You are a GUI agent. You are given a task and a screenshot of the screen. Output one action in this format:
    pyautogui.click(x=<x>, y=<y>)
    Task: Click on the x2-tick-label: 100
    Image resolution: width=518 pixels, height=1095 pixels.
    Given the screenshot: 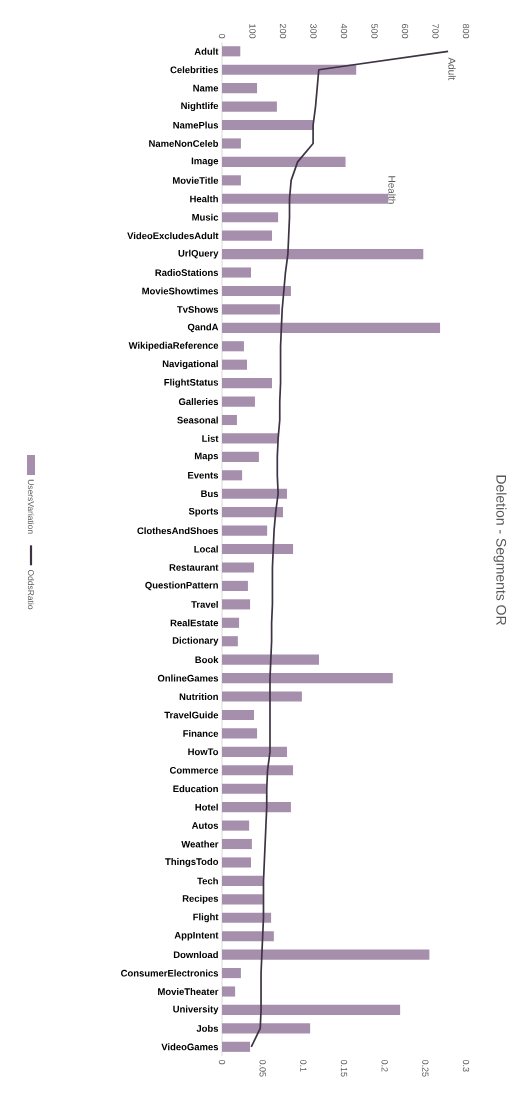 What is the action you would take?
    pyautogui.click(x=252, y=31)
    